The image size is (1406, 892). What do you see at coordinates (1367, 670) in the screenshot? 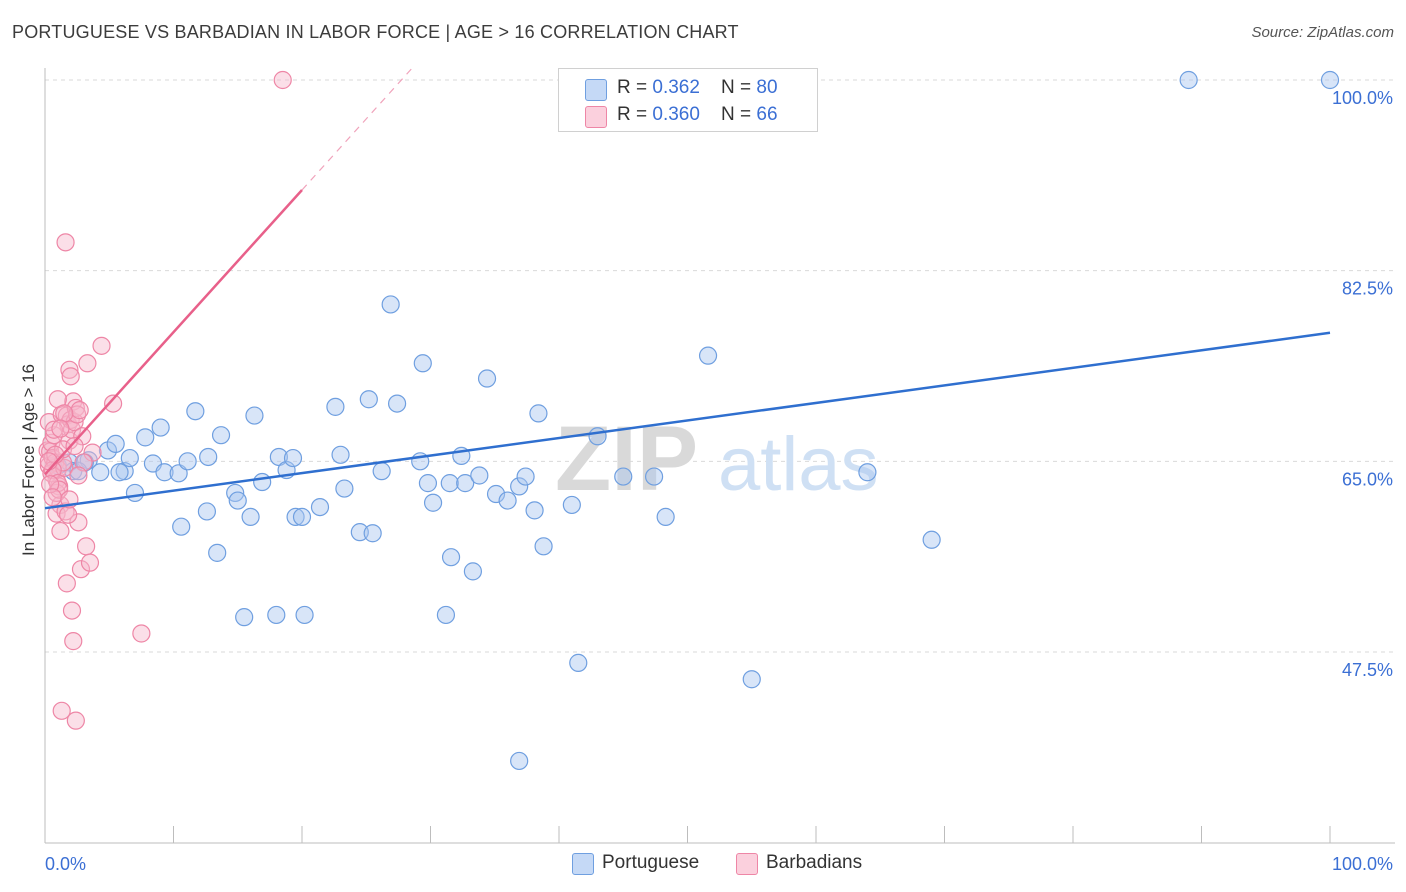
I see `y-tick-label: 47.5%` at bounding box center [1367, 670].